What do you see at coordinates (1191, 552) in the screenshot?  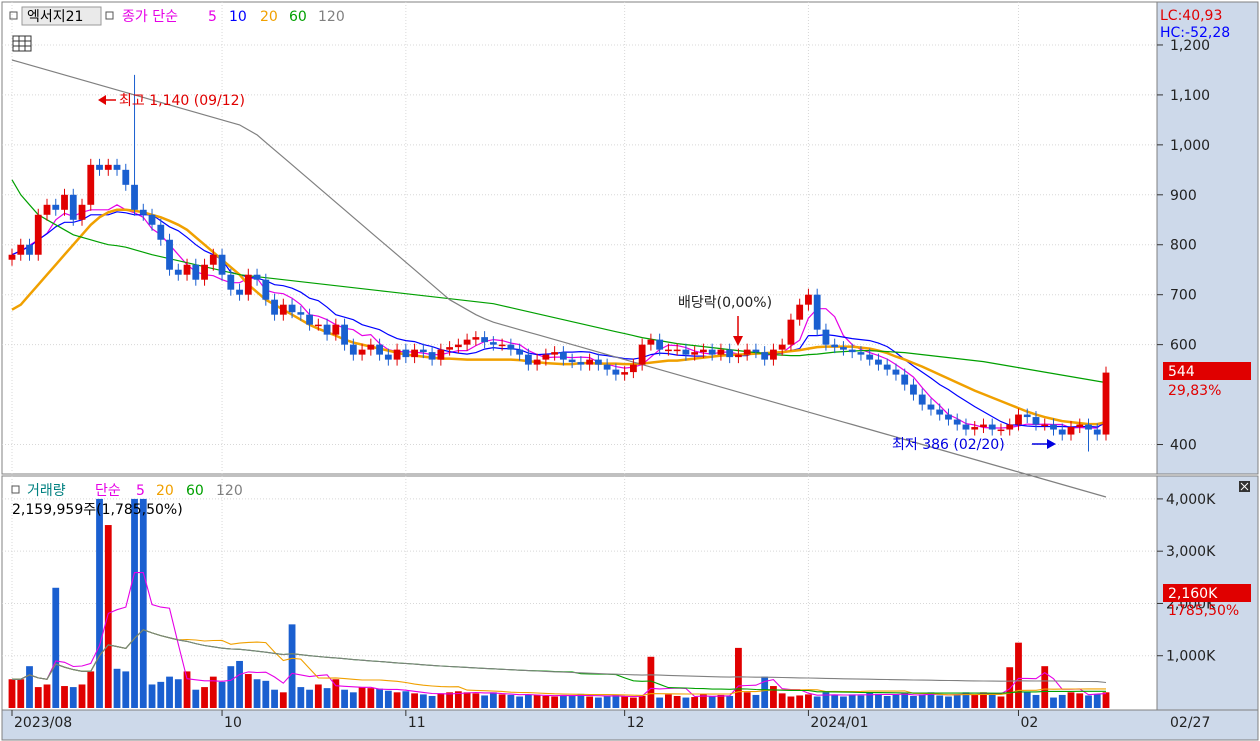 I see `volume-tick-label: 3,000K` at bounding box center [1191, 552].